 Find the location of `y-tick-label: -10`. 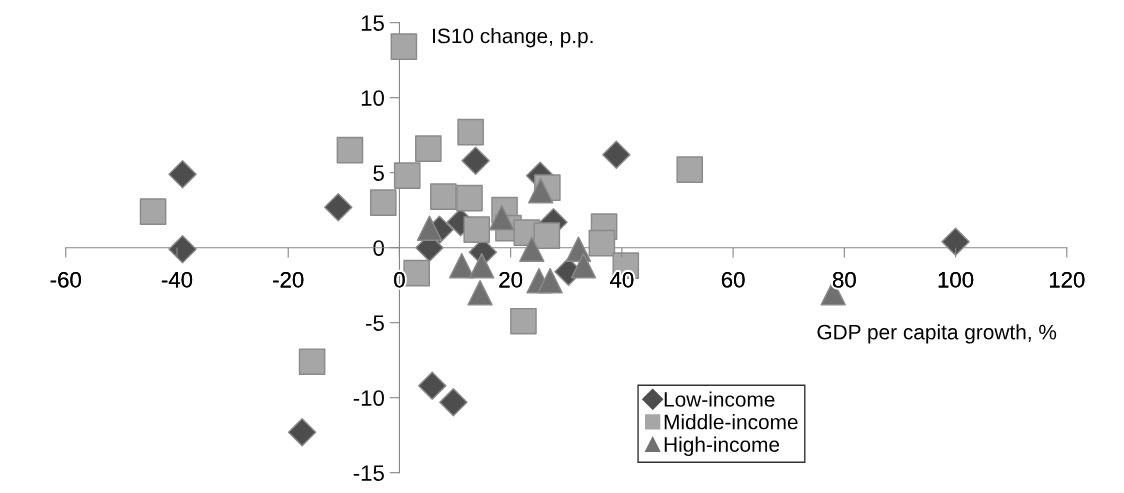

y-tick-label: -10 is located at coordinates (368, 398).